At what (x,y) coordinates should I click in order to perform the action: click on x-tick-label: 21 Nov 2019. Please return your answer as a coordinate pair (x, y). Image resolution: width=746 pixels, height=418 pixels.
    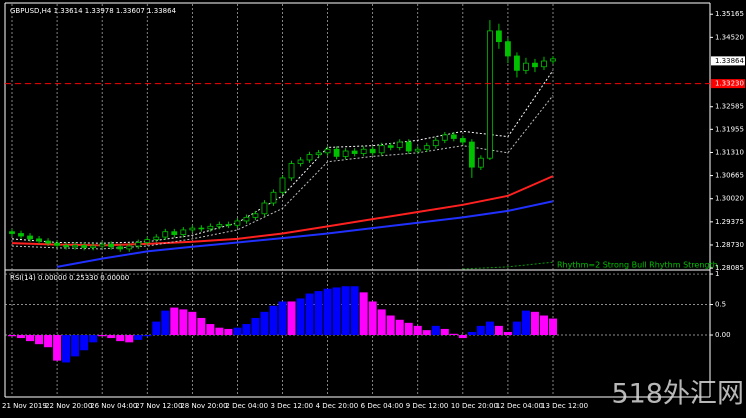
    Looking at the image, I should click on (24, 406).